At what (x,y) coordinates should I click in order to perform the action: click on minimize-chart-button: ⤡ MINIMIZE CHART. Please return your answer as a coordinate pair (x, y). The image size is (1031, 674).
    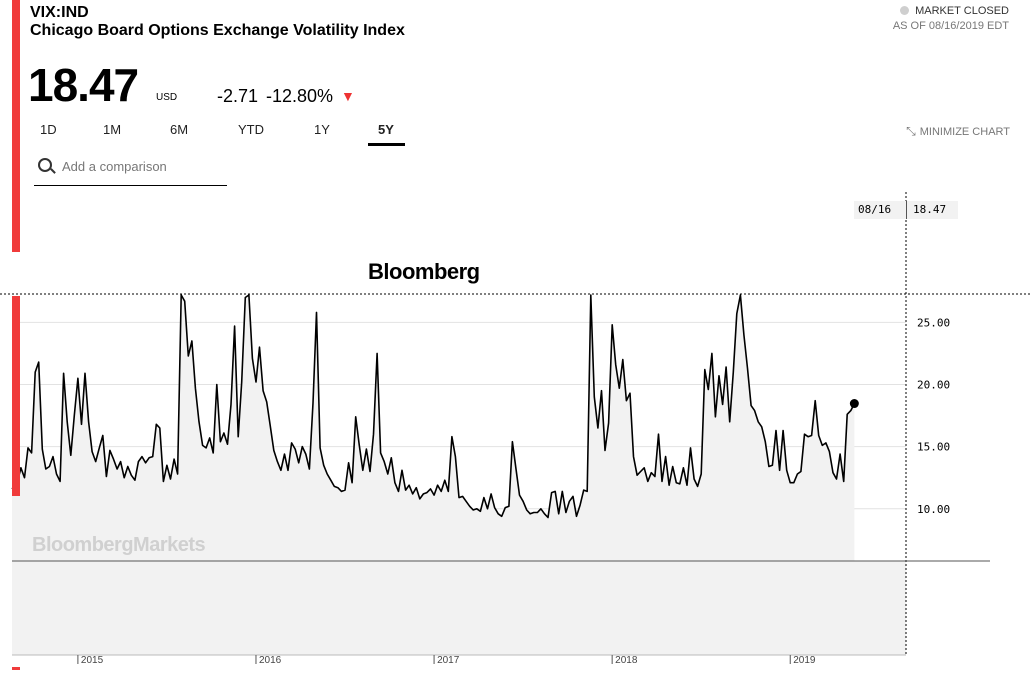
    Looking at the image, I should click on (958, 131).